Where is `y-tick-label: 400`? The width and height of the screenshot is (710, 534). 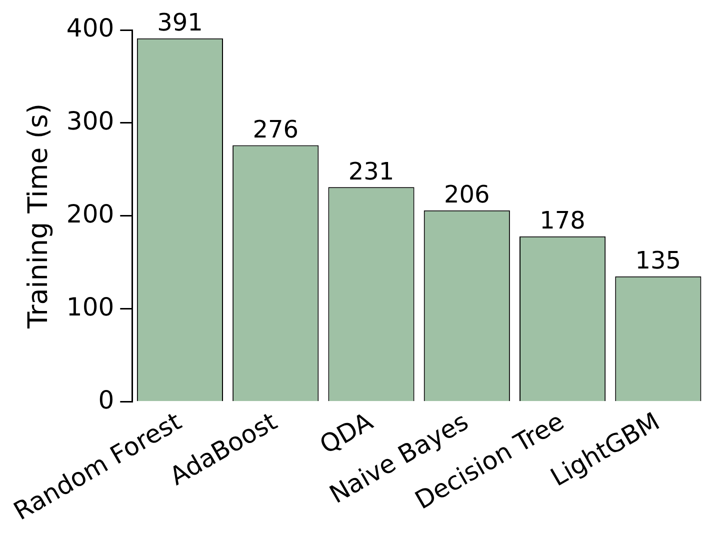
y-tick-label: 400 is located at coordinates (90, 28).